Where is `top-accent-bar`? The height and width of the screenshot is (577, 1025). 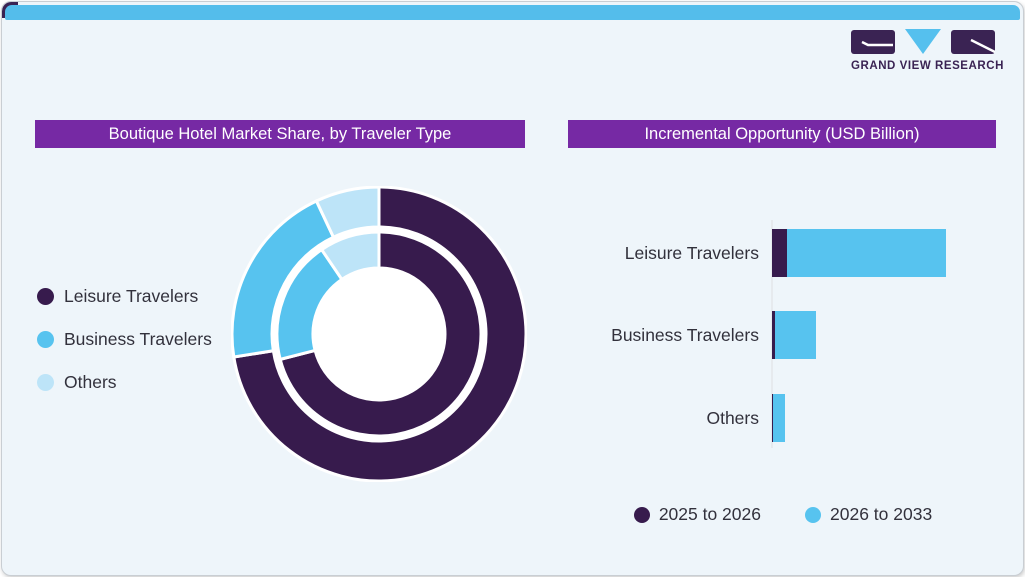 top-accent-bar is located at coordinates (512, 12).